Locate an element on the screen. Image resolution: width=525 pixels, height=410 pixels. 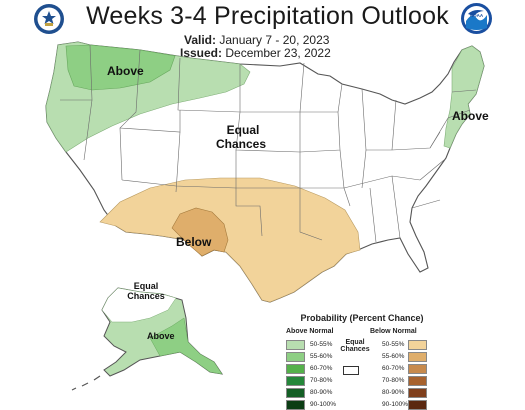
map-label-equal-1: Equal is located at coordinates (243, 130).